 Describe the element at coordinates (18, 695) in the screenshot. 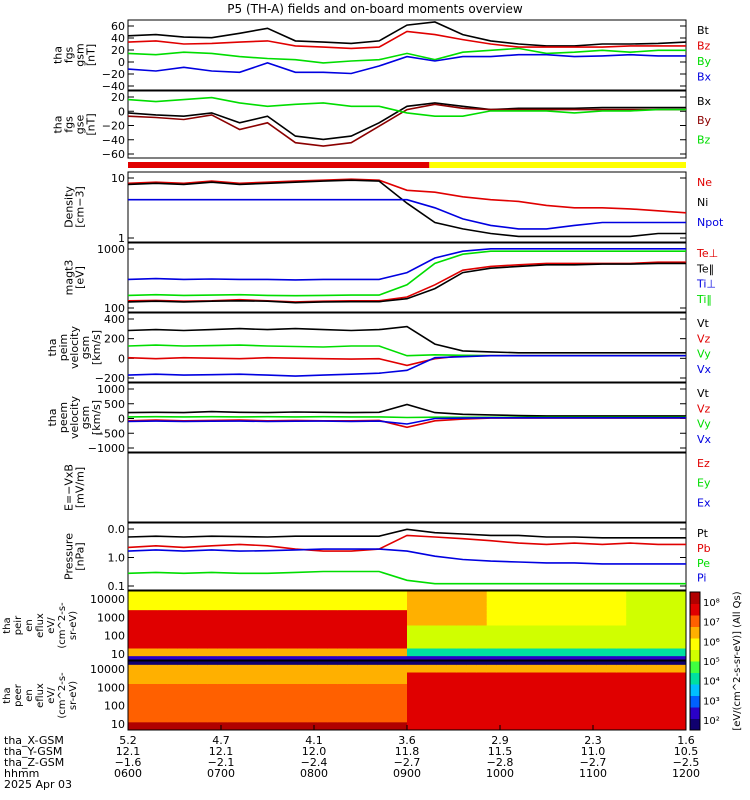

I see `spec-y-axis-label: peer` at that location.